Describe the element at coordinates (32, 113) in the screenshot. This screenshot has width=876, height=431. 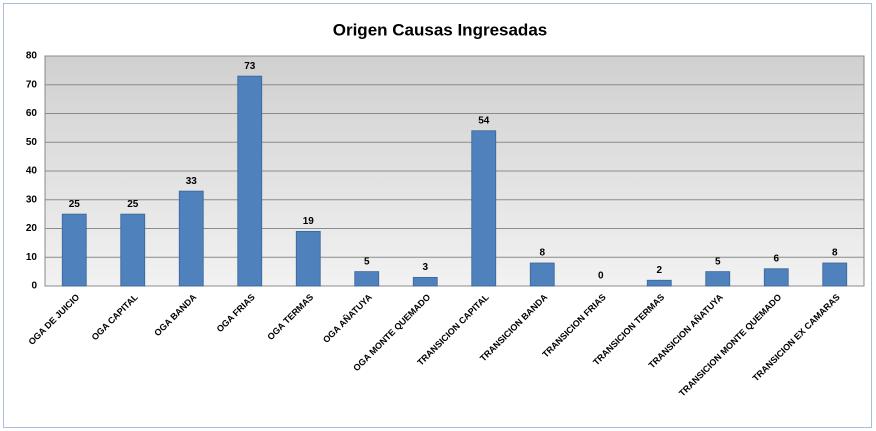
I see `y-tick-label: 60` at that location.